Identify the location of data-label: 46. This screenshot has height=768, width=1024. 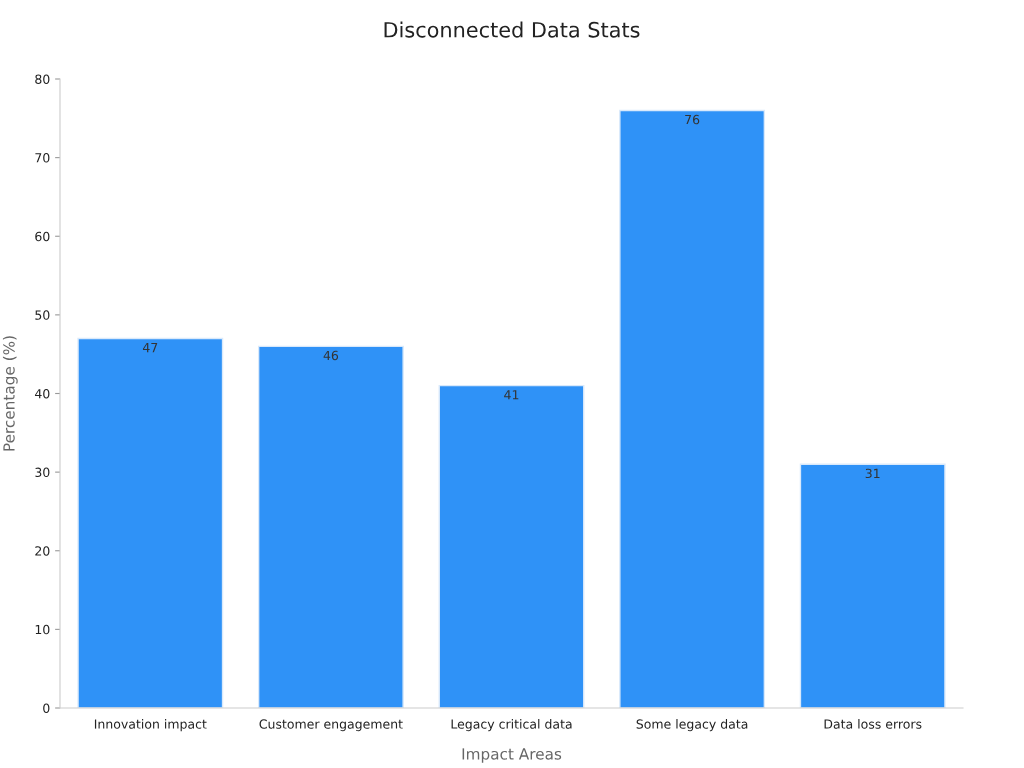
(331, 355).